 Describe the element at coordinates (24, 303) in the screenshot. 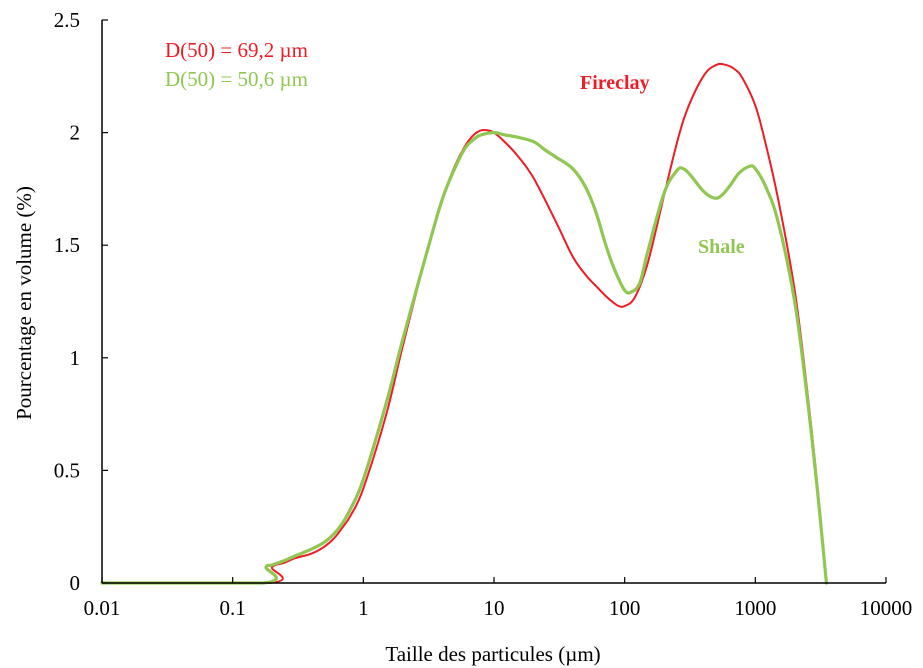

I see `y-axis-title: Pourcentage en volume (%)` at that location.